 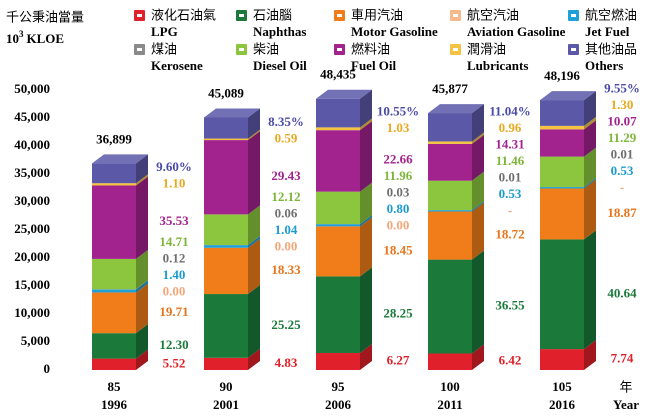 What do you see at coordinates (562, 386) in the screenshot?
I see `x-tick-label: 105` at bounding box center [562, 386].